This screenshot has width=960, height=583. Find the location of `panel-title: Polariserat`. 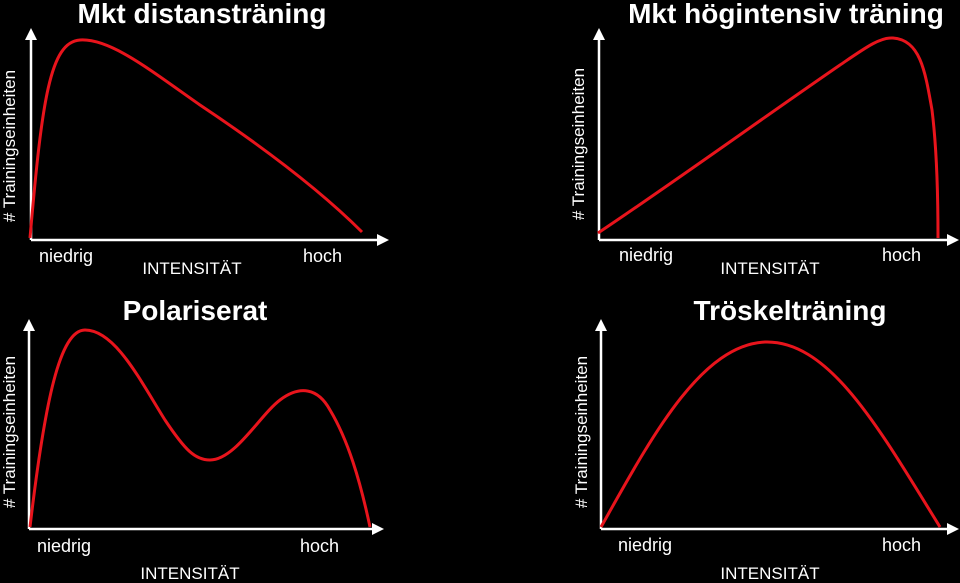

panel-title: Polariserat is located at coordinates (195, 310).